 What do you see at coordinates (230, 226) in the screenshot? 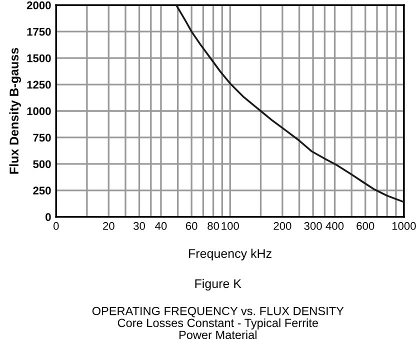
I see `x-tick-label: 100` at bounding box center [230, 226].